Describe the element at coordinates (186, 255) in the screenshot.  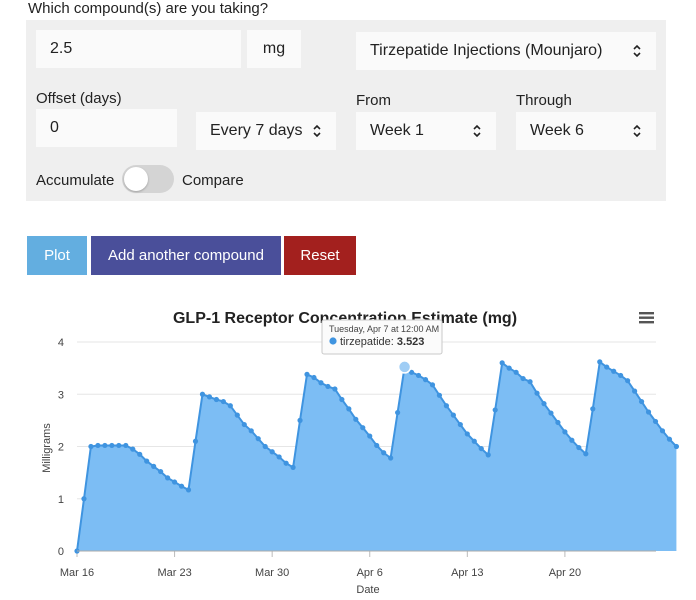
I see `add-compound-button: Add another compound` at that location.